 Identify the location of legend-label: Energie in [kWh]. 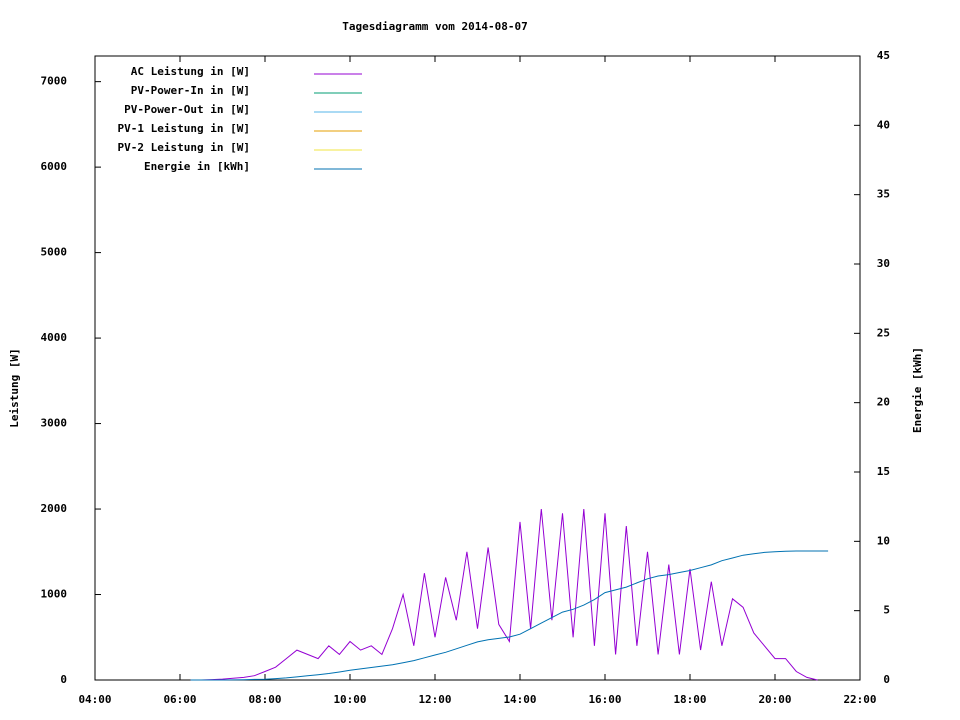
(197, 166).